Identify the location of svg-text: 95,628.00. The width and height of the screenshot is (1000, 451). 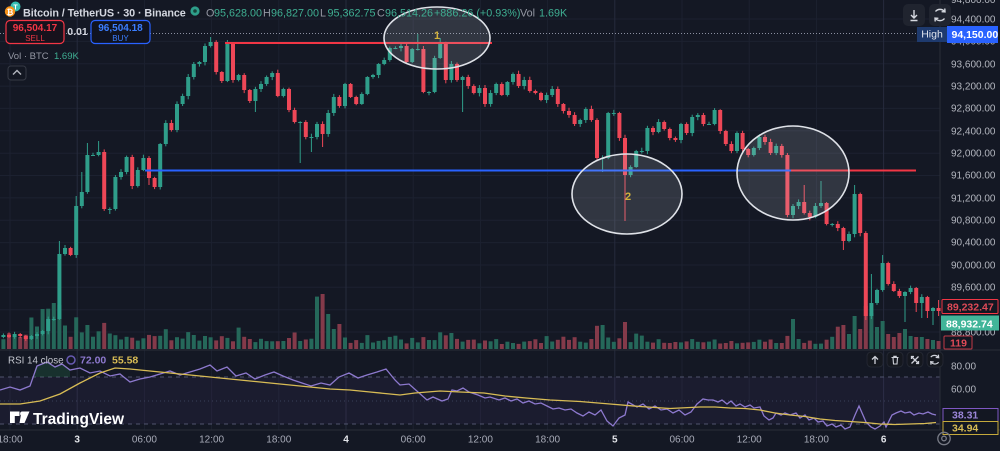
(238, 14).